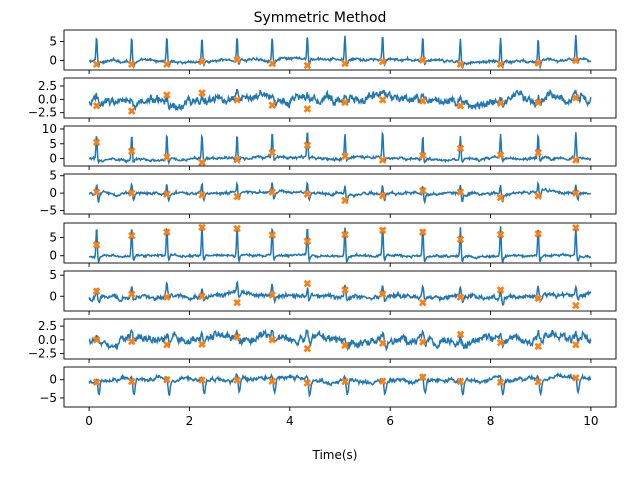 The height and width of the screenshot is (478, 640). I want to click on channel-panel-4: −5 0 5, so click(328, 193).